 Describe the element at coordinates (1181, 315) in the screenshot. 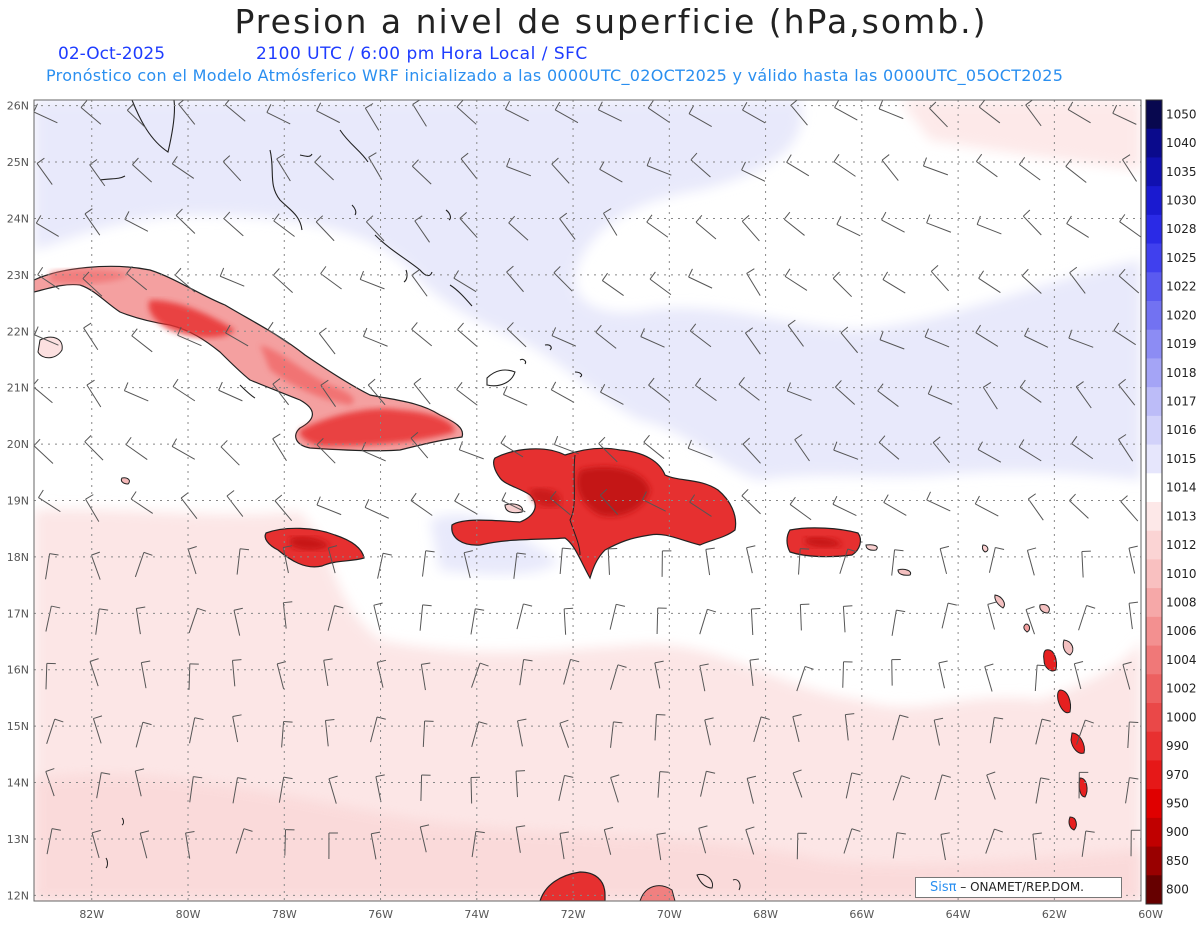

I see `colorbar-label-1020: 1020` at that location.